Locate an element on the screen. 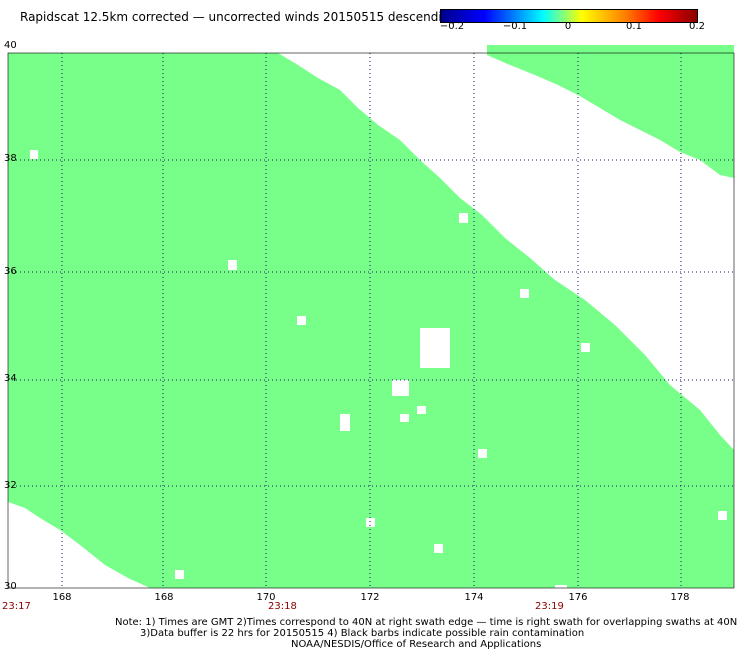 The image size is (740, 650). lat-label: 32 is located at coordinates (10, 485).